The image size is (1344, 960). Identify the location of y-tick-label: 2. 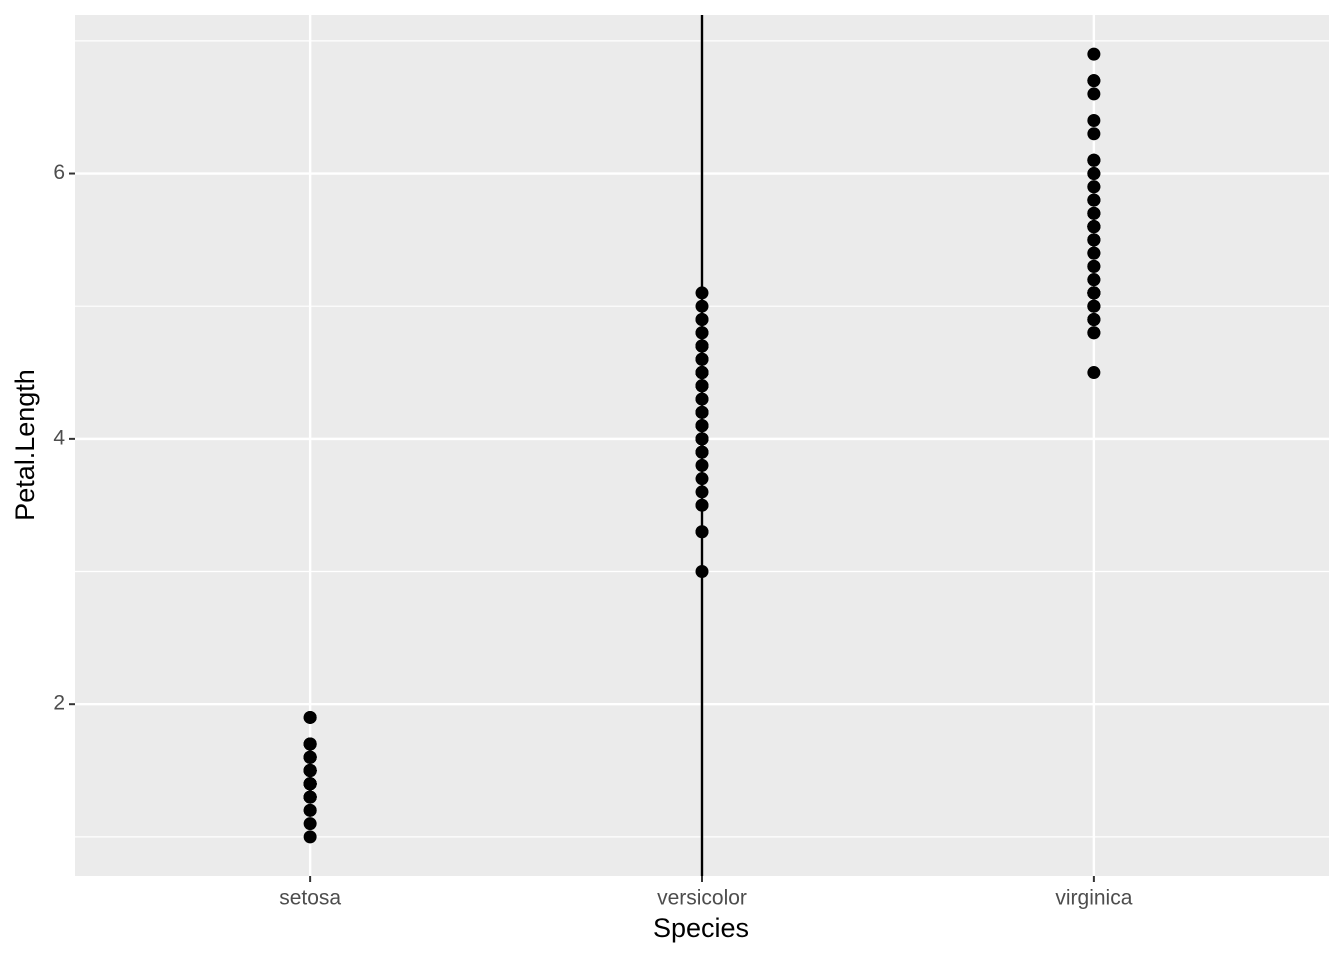
(59, 703).